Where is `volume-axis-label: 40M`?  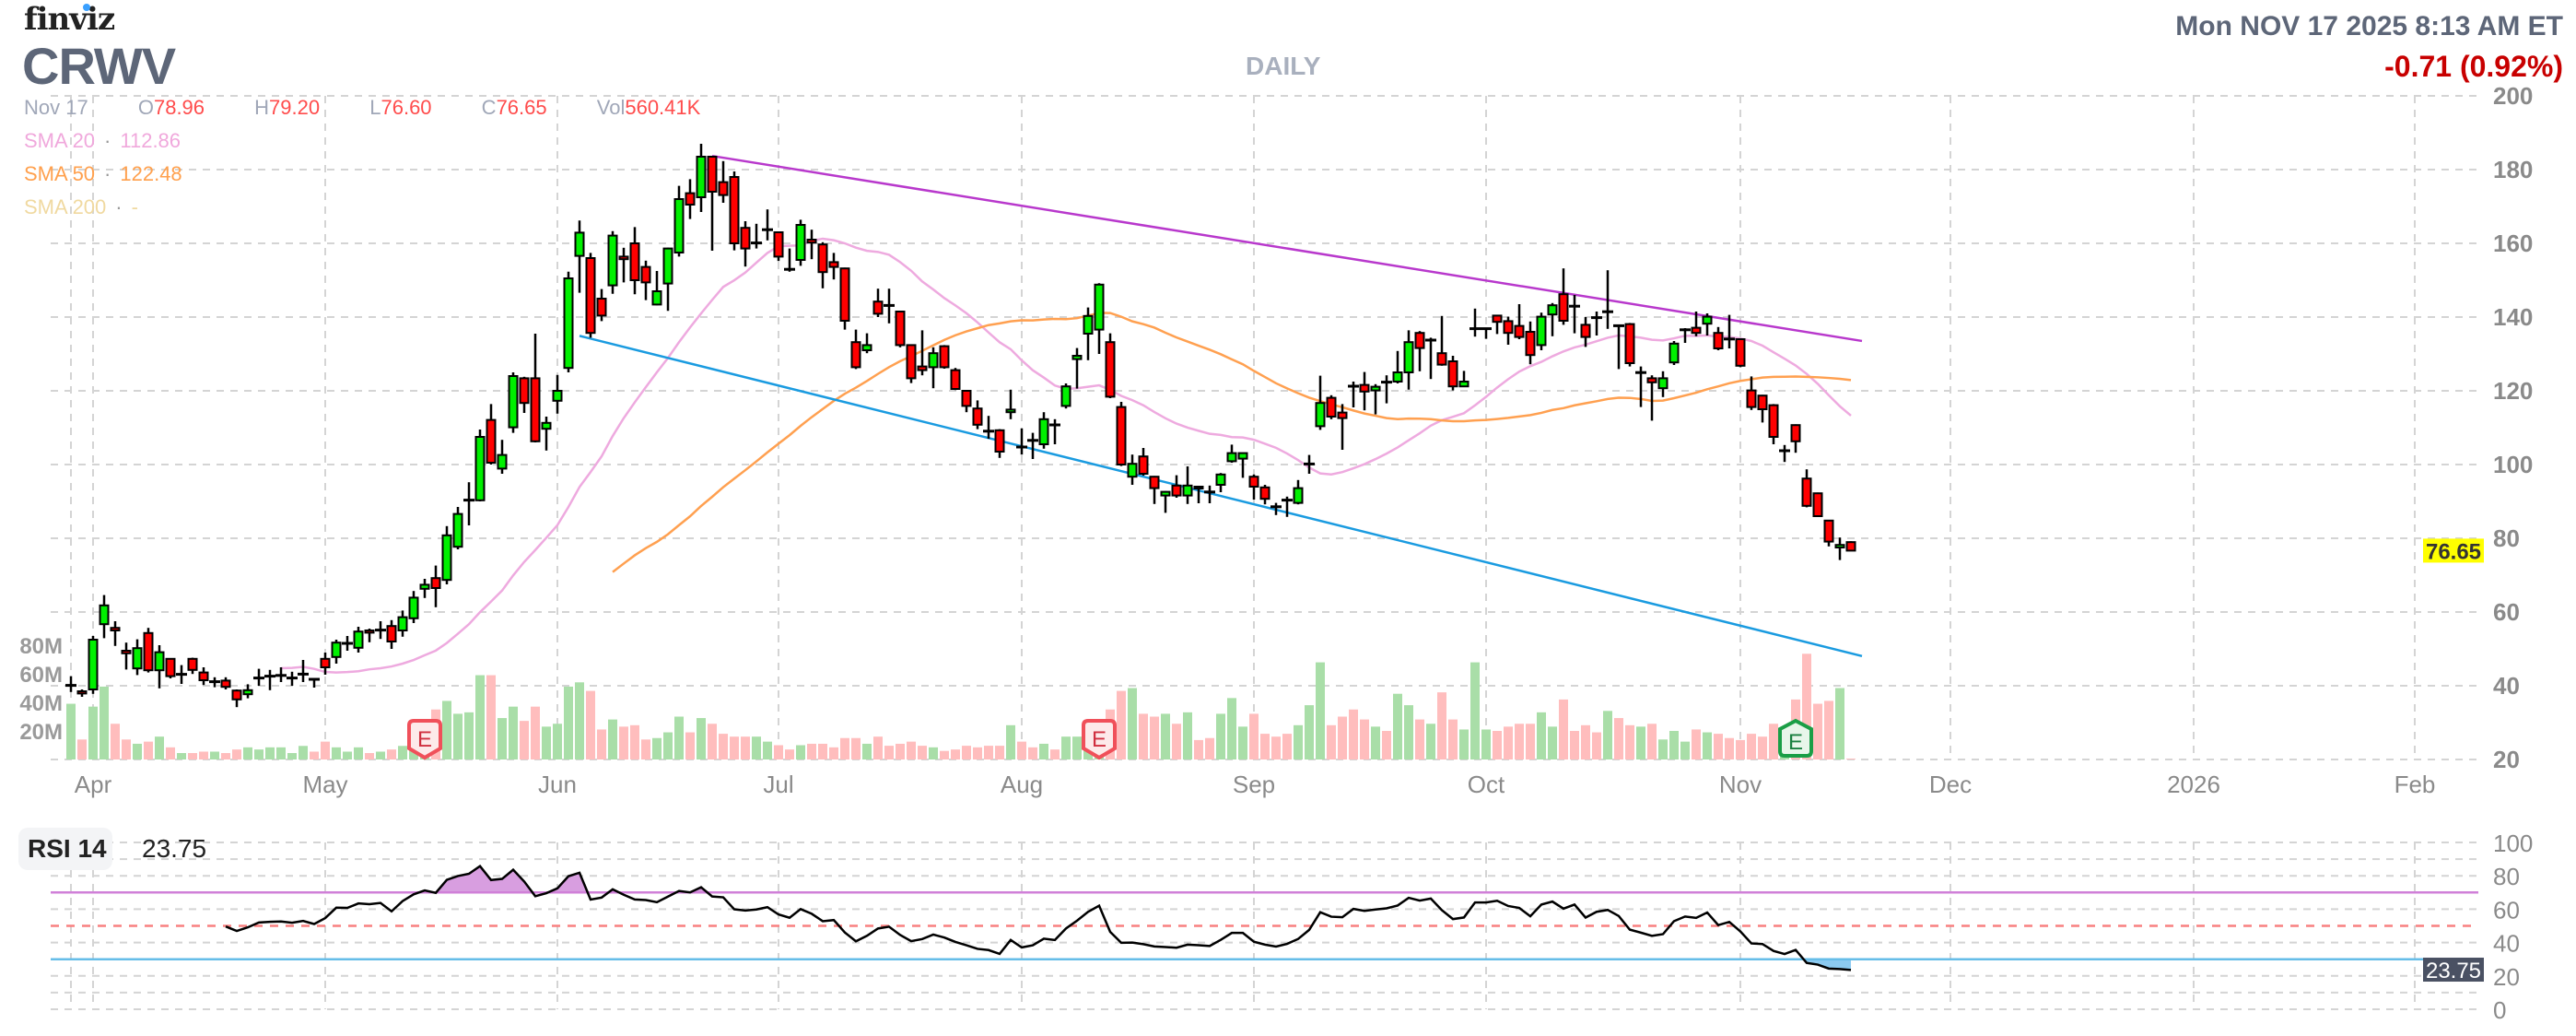 volume-axis-label: 40M is located at coordinates (41, 703).